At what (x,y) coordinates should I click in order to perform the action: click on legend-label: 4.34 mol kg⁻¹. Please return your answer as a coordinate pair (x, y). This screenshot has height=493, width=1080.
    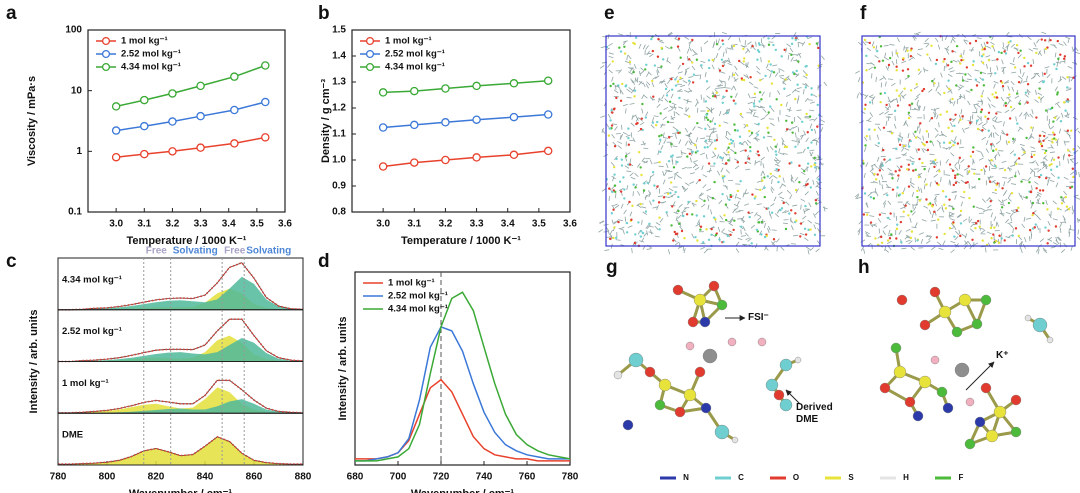
    Looking at the image, I should click on (418, 309).